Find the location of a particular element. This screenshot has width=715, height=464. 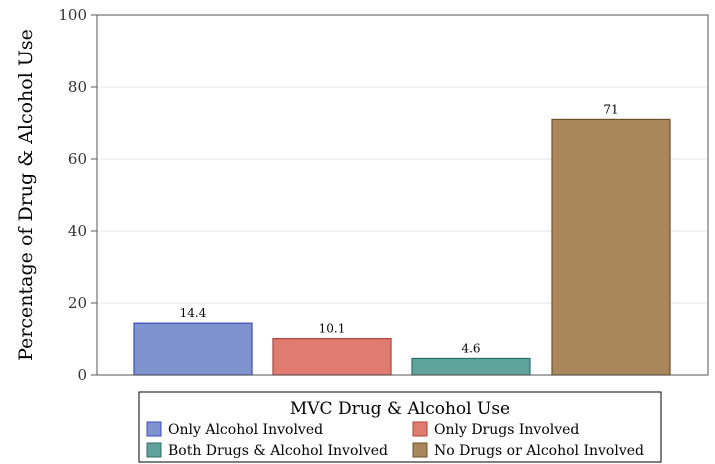

y-tick-label: 20 is located at coordinates (77, 303).